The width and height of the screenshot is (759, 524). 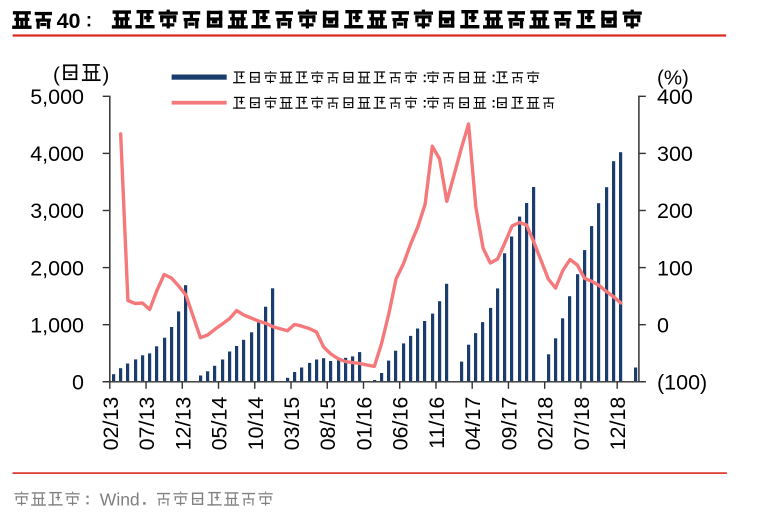 What do you see at coordinates (57, 211) in the screenshot?
I see `svg-text: 3,000` at bounding box center [57, 211].